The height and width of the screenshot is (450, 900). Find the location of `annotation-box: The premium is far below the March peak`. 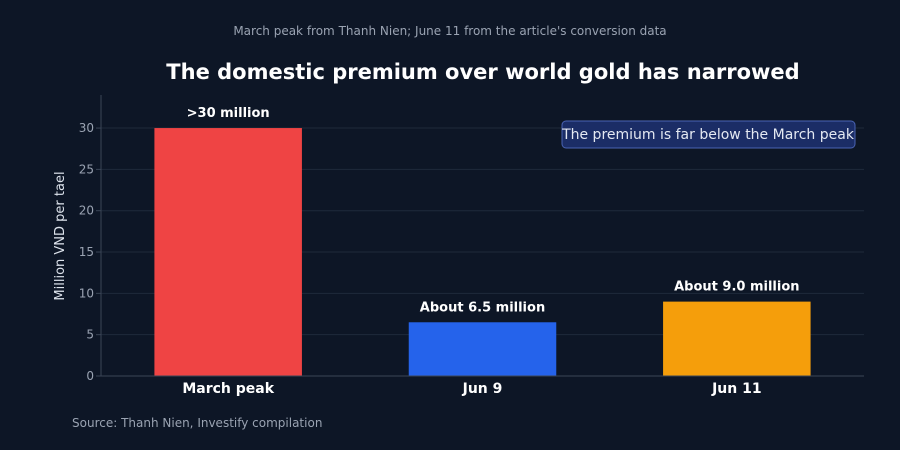

annotation-box: The premium is far below the March peak is located at coordinates (708, 134).